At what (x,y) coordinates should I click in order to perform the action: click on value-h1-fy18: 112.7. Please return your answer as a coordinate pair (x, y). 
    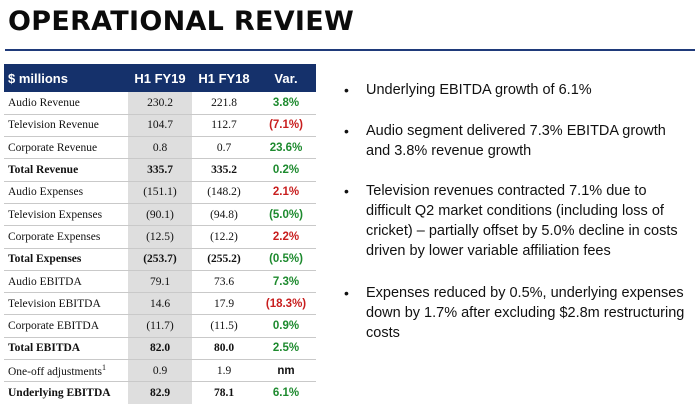
    Looking at the image, I should click on (224, 126).